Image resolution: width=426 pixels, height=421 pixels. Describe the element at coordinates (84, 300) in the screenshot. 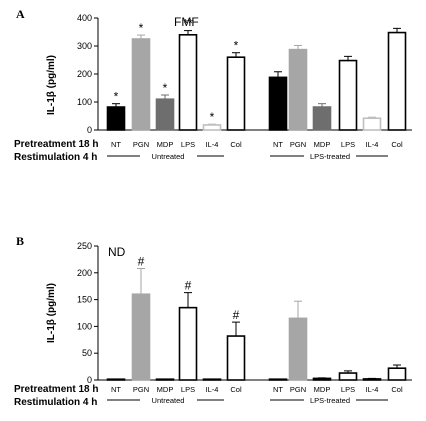

I see `y-tick-label: 150` at that location.